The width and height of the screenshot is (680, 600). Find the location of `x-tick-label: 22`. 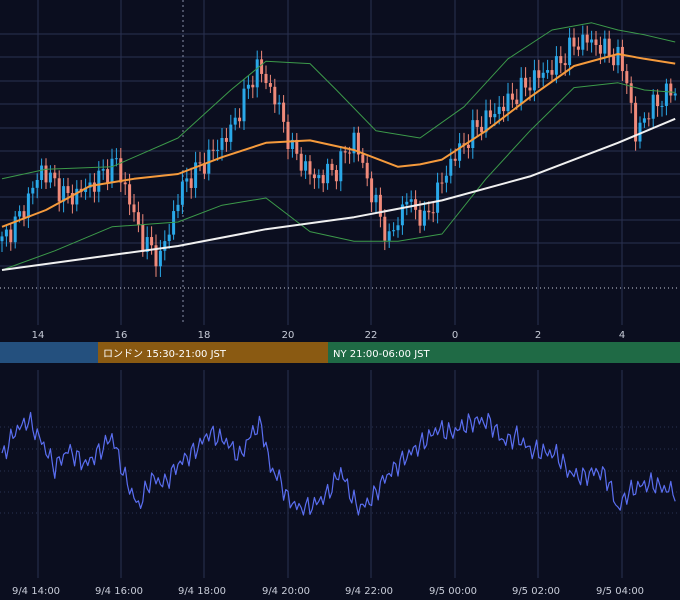

x-tick-label: 22 is located at coordinates (371, 335).